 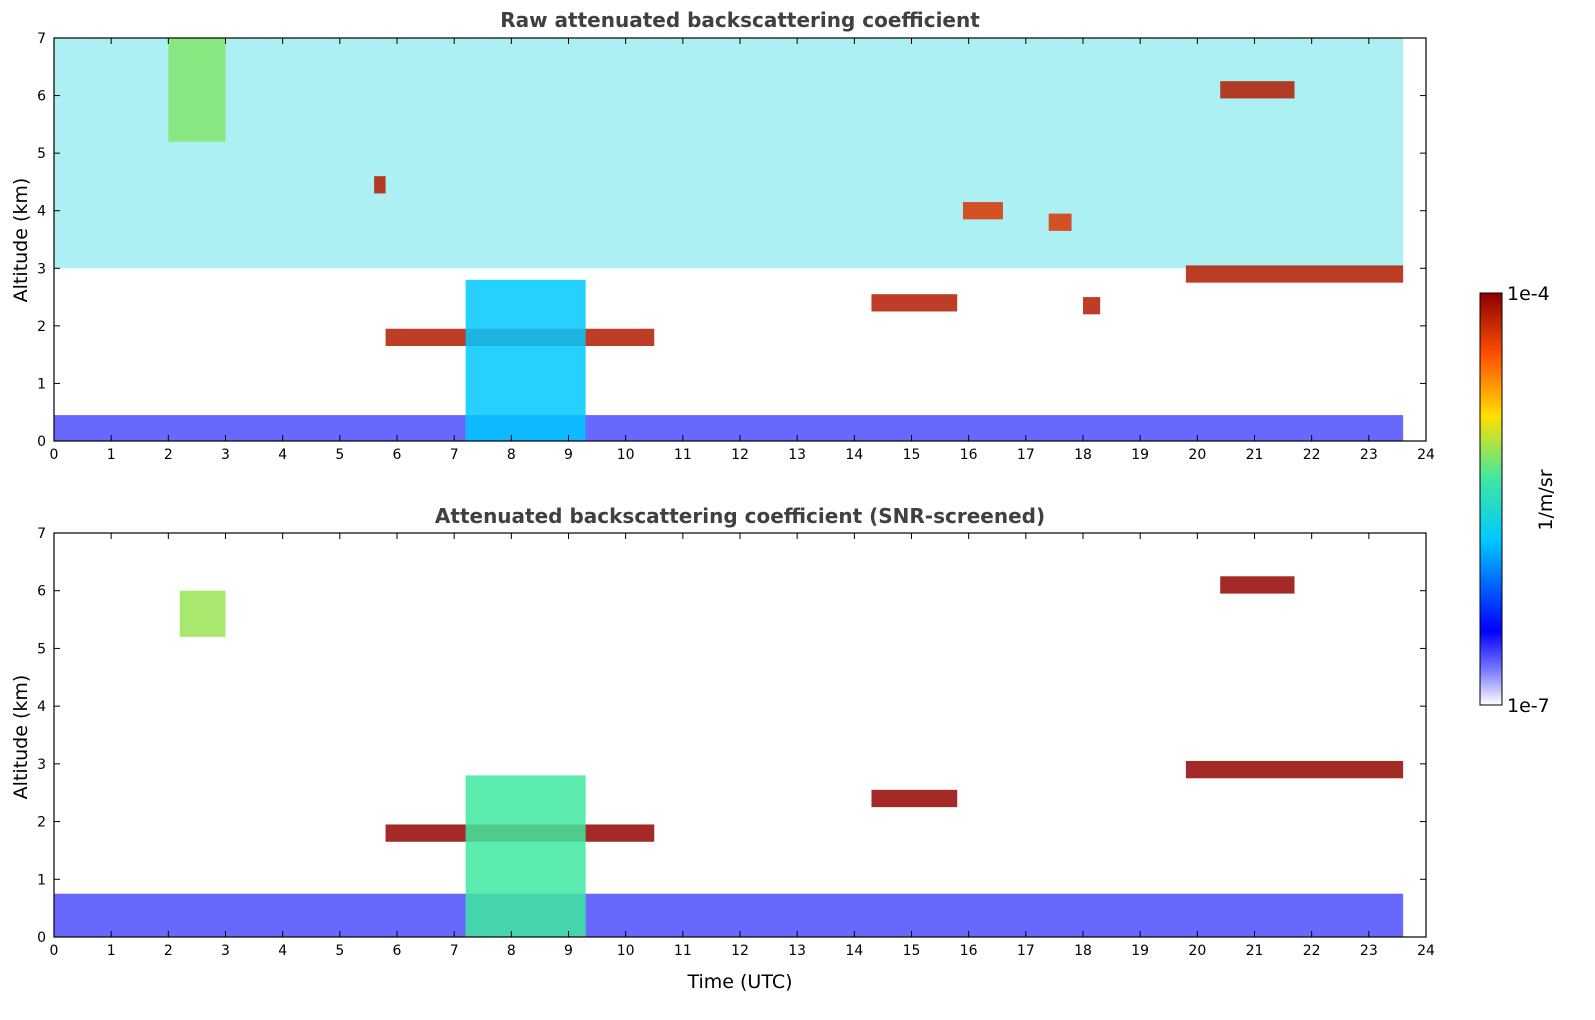 I want to click on colorbar: 1e-4 1e-7 1/m/sr, so click(x=1518, y=500).